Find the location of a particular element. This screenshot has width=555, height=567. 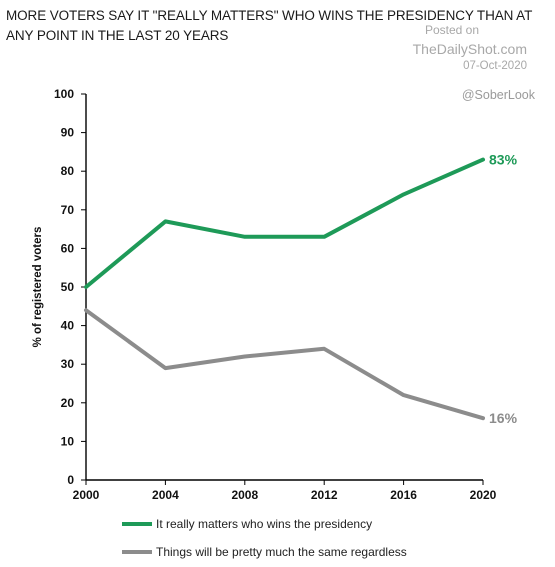

x-tick-label: 2016 is located at coordinates (403, 495).